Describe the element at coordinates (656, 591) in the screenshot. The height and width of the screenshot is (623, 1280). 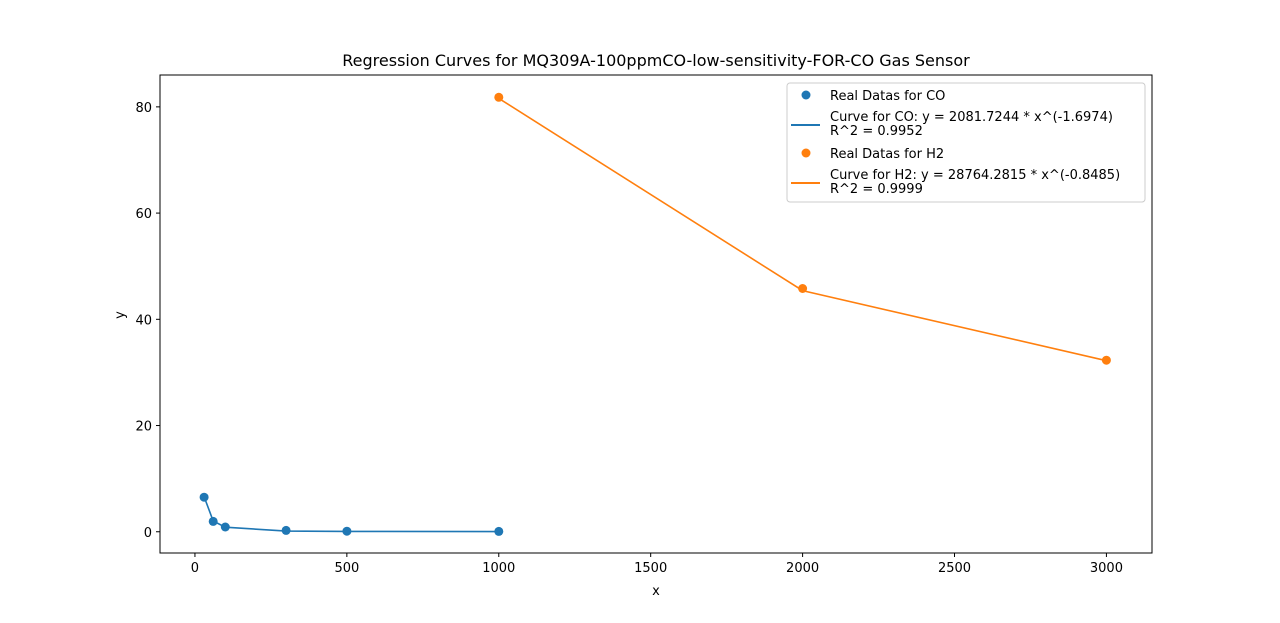
I see `x-axis-label: x` at that location.